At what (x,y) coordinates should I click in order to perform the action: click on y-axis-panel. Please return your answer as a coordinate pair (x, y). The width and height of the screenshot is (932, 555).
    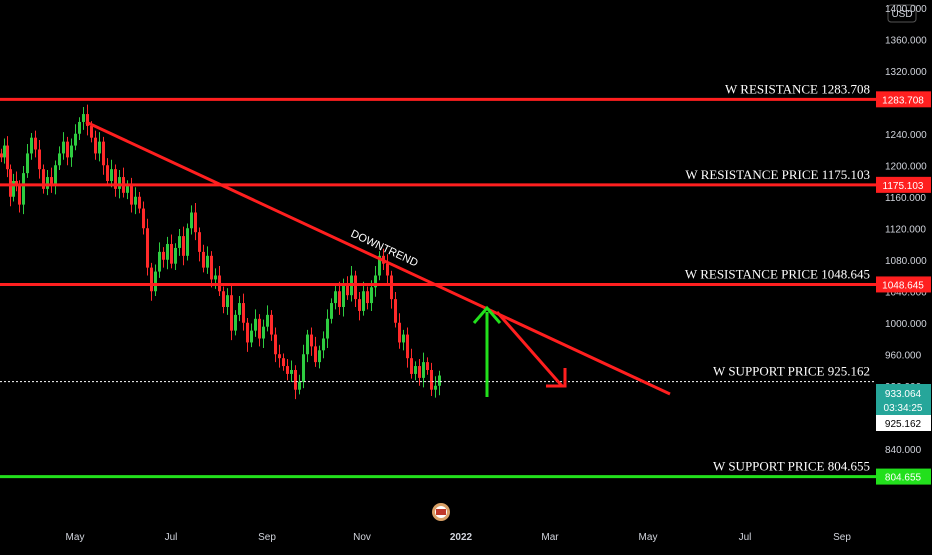
    Looking at the image, I should click on (904, 275).